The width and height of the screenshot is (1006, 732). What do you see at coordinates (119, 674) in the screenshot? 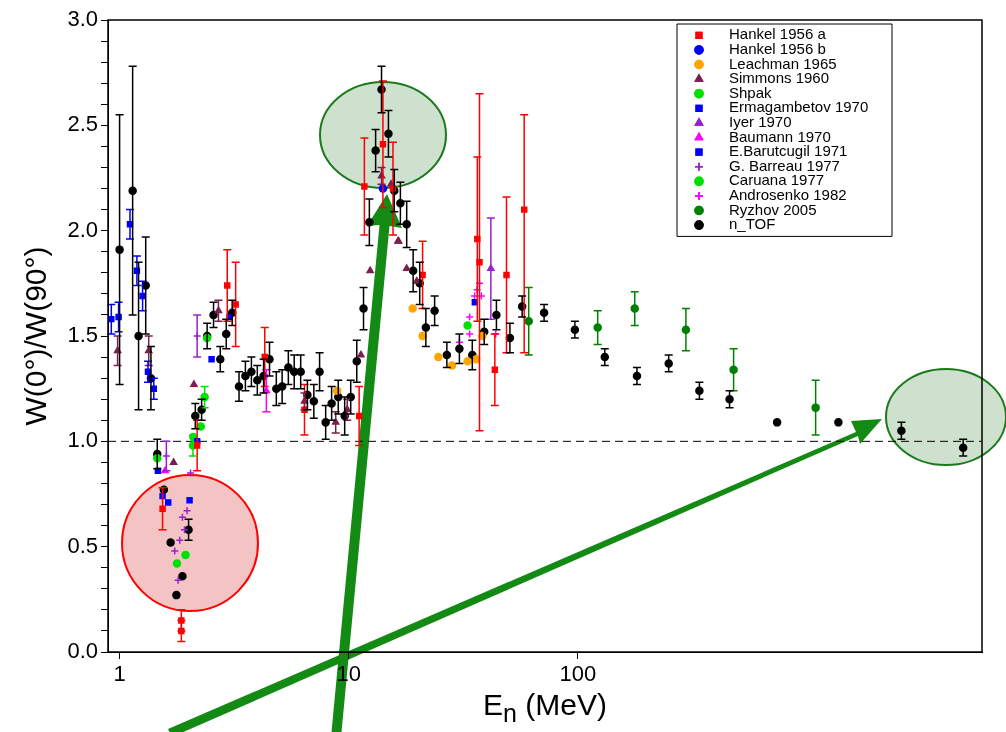
I see `x-tick-label: 1` at bounding box center [119, 674].